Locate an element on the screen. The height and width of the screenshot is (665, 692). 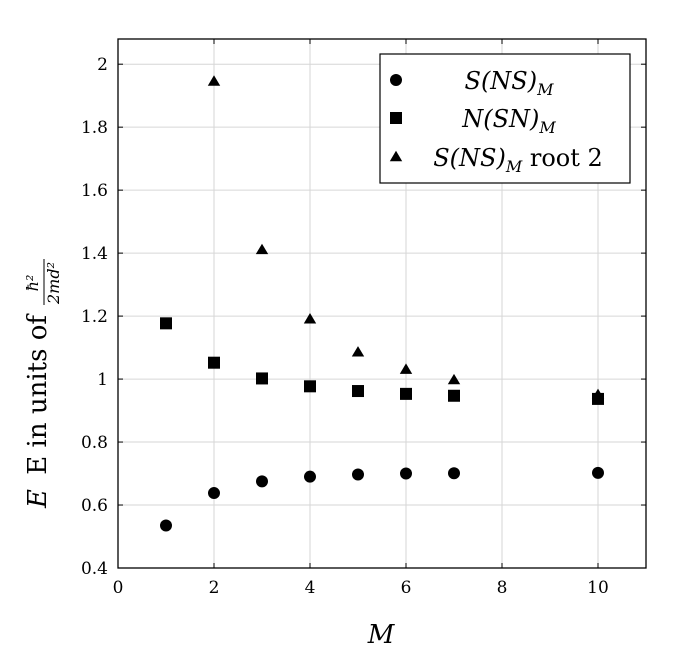
svg-text: E E in units of is located at coordinates (38, 411).